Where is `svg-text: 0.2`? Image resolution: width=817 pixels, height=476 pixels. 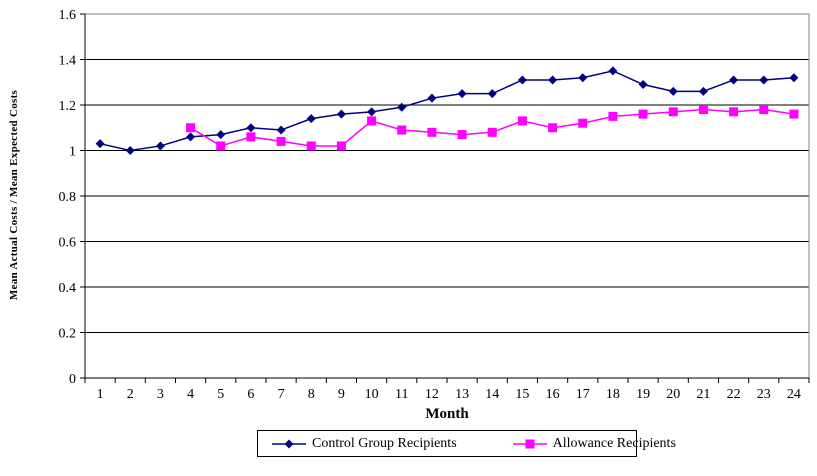
svg-text: 0.2 is located at coordinates (68, 334).